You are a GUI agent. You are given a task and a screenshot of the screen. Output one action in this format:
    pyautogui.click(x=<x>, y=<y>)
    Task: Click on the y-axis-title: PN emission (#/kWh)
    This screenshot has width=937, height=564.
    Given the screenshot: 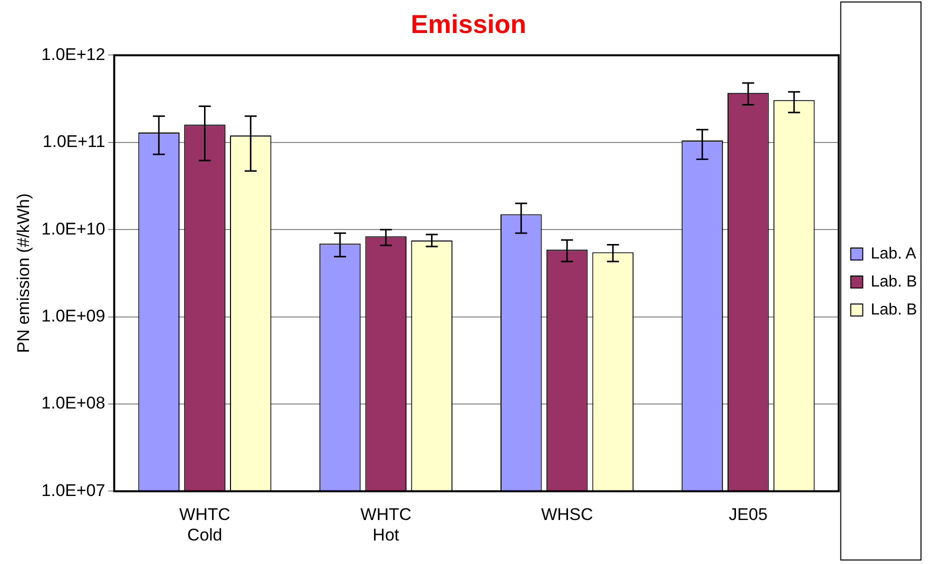 What is the action you would take?
    pyautogui.click(x=23, y=273)
    